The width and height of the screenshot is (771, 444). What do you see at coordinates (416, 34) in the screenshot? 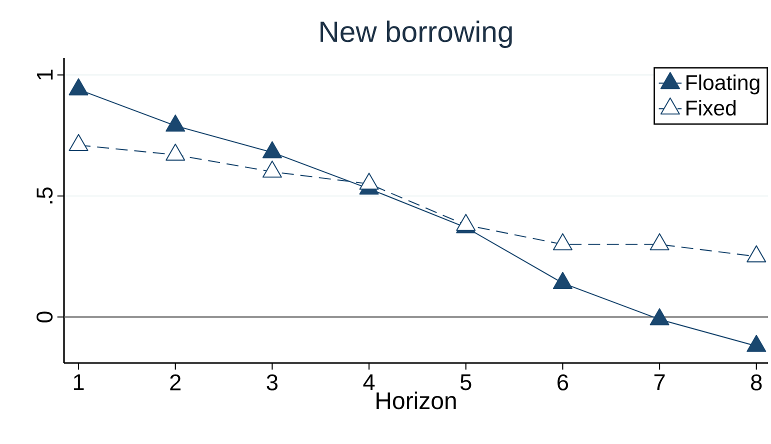
I see `chart-title: New borrowing` at bounding box center [416, 34].